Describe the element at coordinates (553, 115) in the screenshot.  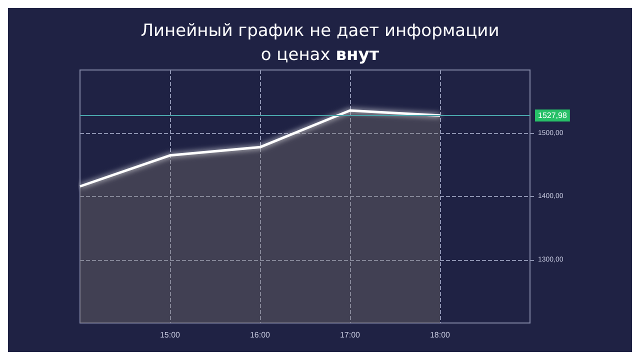
I see `ref-line-label: 1527,98` at that location.